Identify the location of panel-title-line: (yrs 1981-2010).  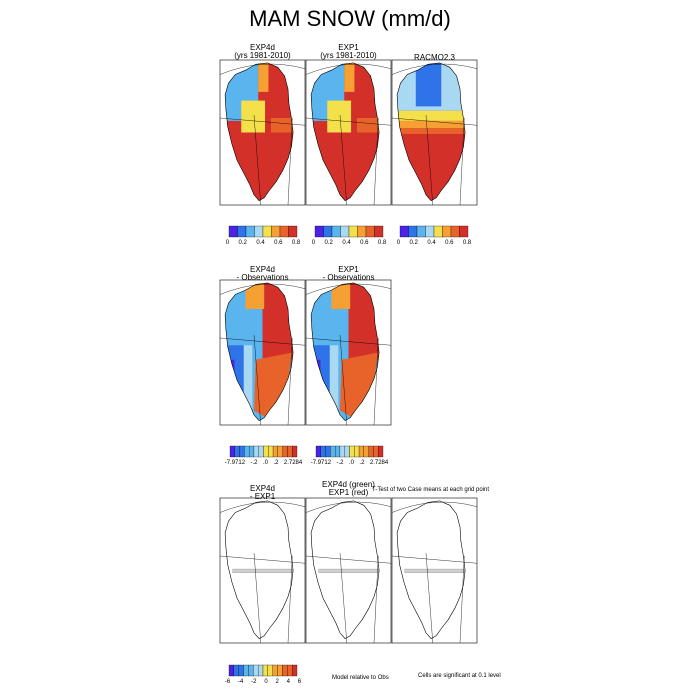
(348, 55).